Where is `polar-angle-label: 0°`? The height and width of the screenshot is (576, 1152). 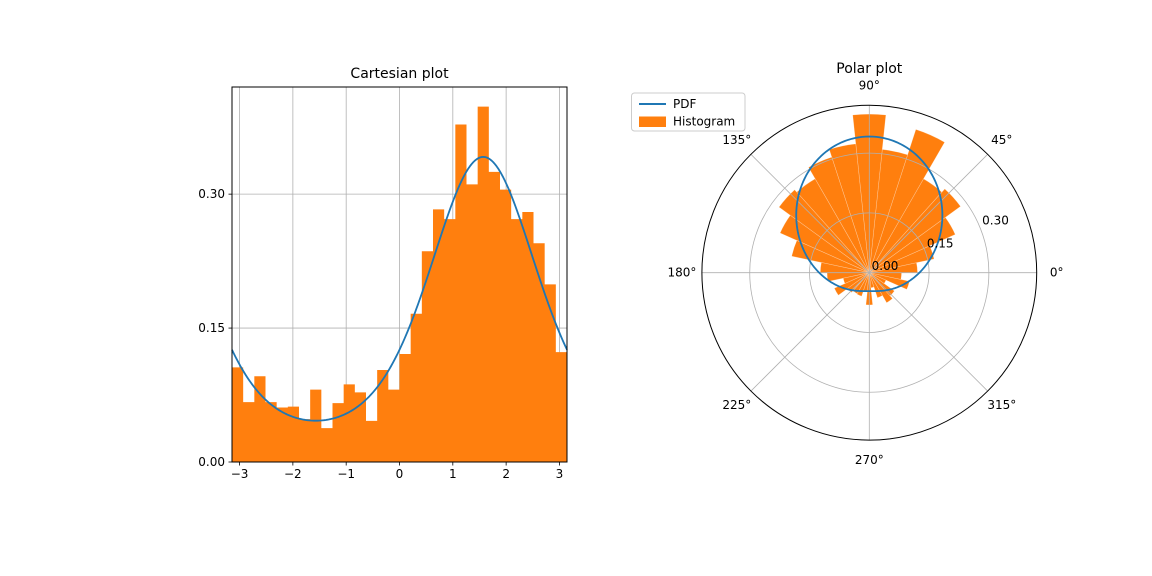
polar-angle-label: 0° is located at coordinates (1057, 273).